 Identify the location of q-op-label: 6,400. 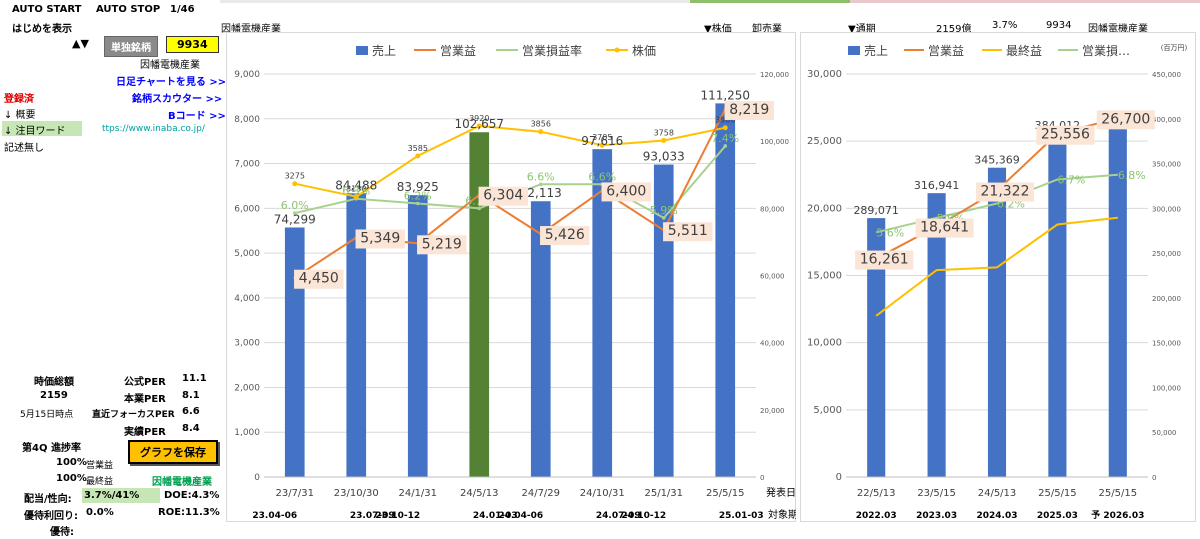
(626, 191).